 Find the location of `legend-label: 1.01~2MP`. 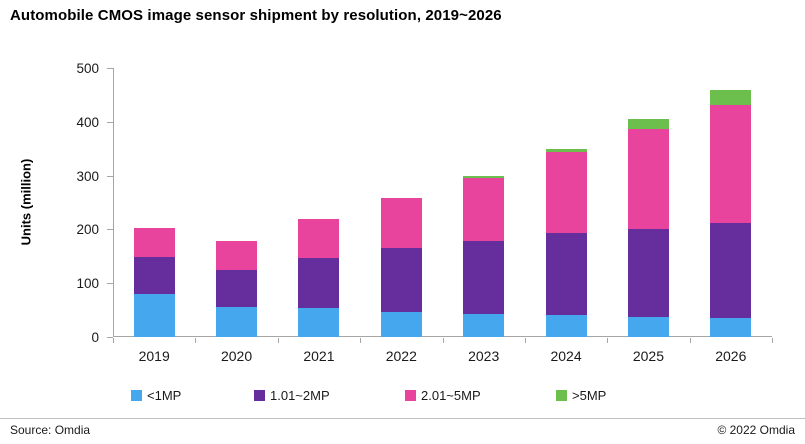

legend-label: 1.01~2MP is located at coordinates (300, 395).